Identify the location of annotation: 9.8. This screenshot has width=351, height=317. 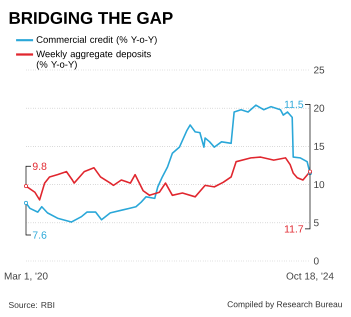
(39, 166).